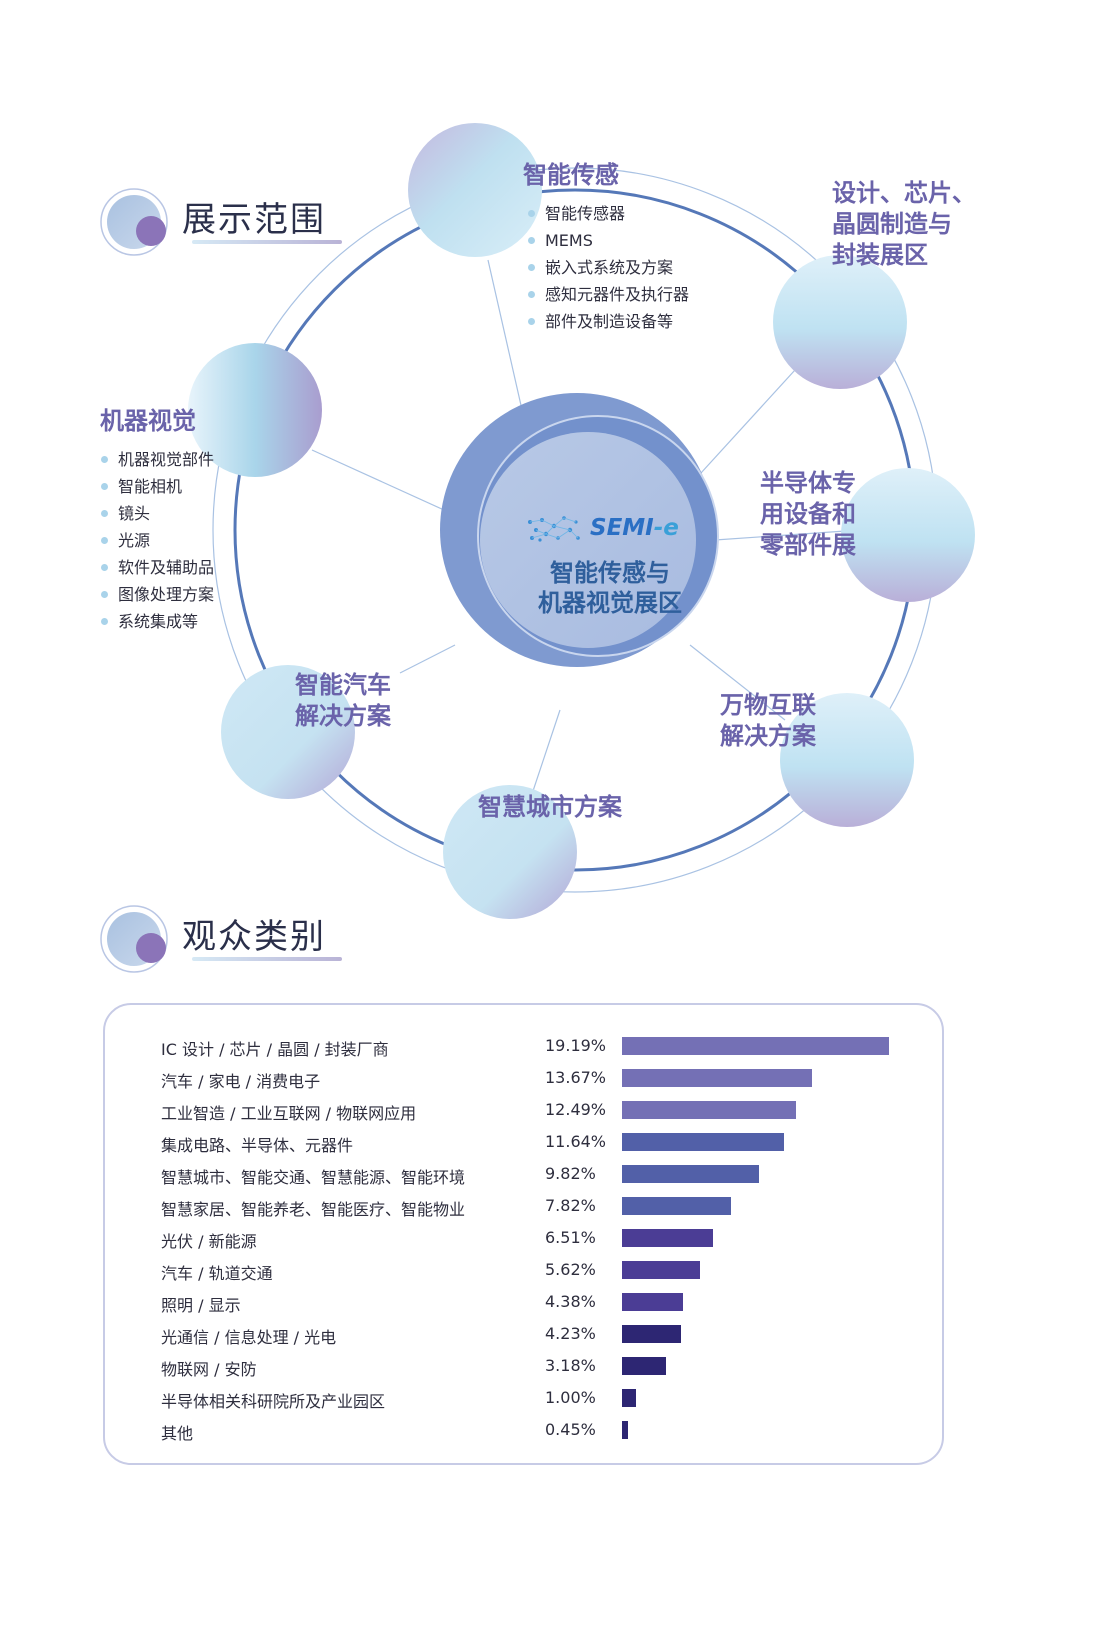 The width and height of the screenshot is (1109, 1638). What do you see at coordinates (273, 1401) in the screenshot?
I see `audience-row-label: 半导体相关科研院所及产业园区` at bounding box center [273, 1401].